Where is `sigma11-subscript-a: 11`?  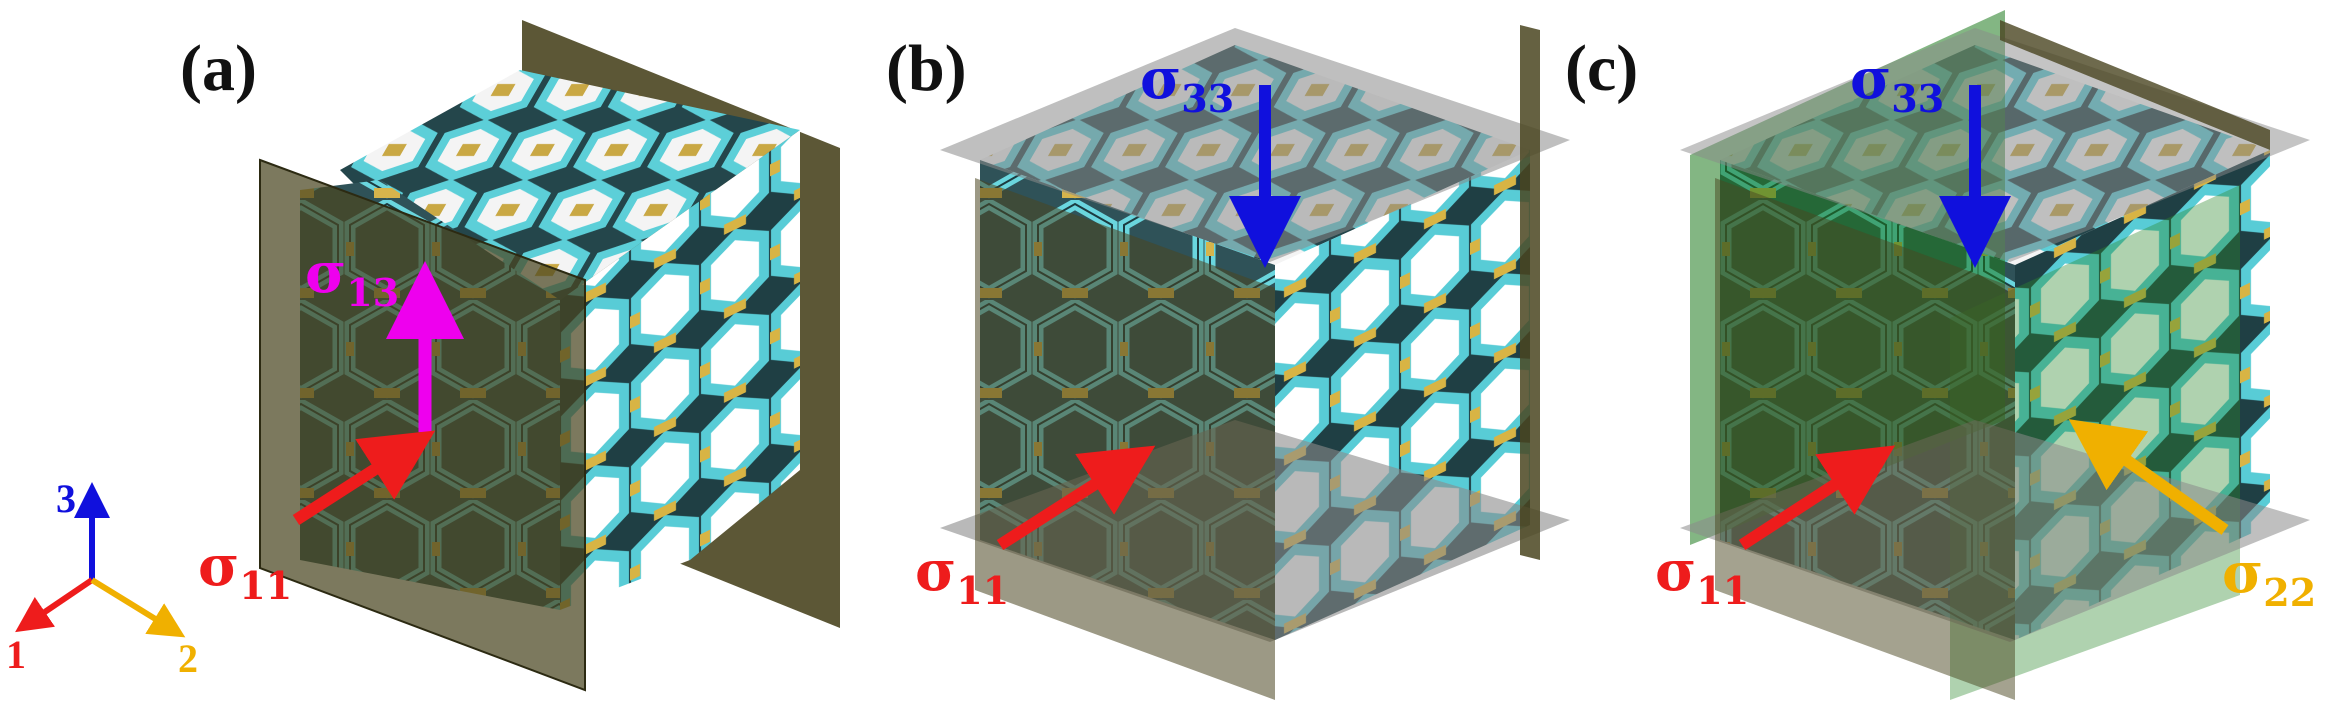 sigma11-subscript-a: 11 is located at coordinates (265, 585).